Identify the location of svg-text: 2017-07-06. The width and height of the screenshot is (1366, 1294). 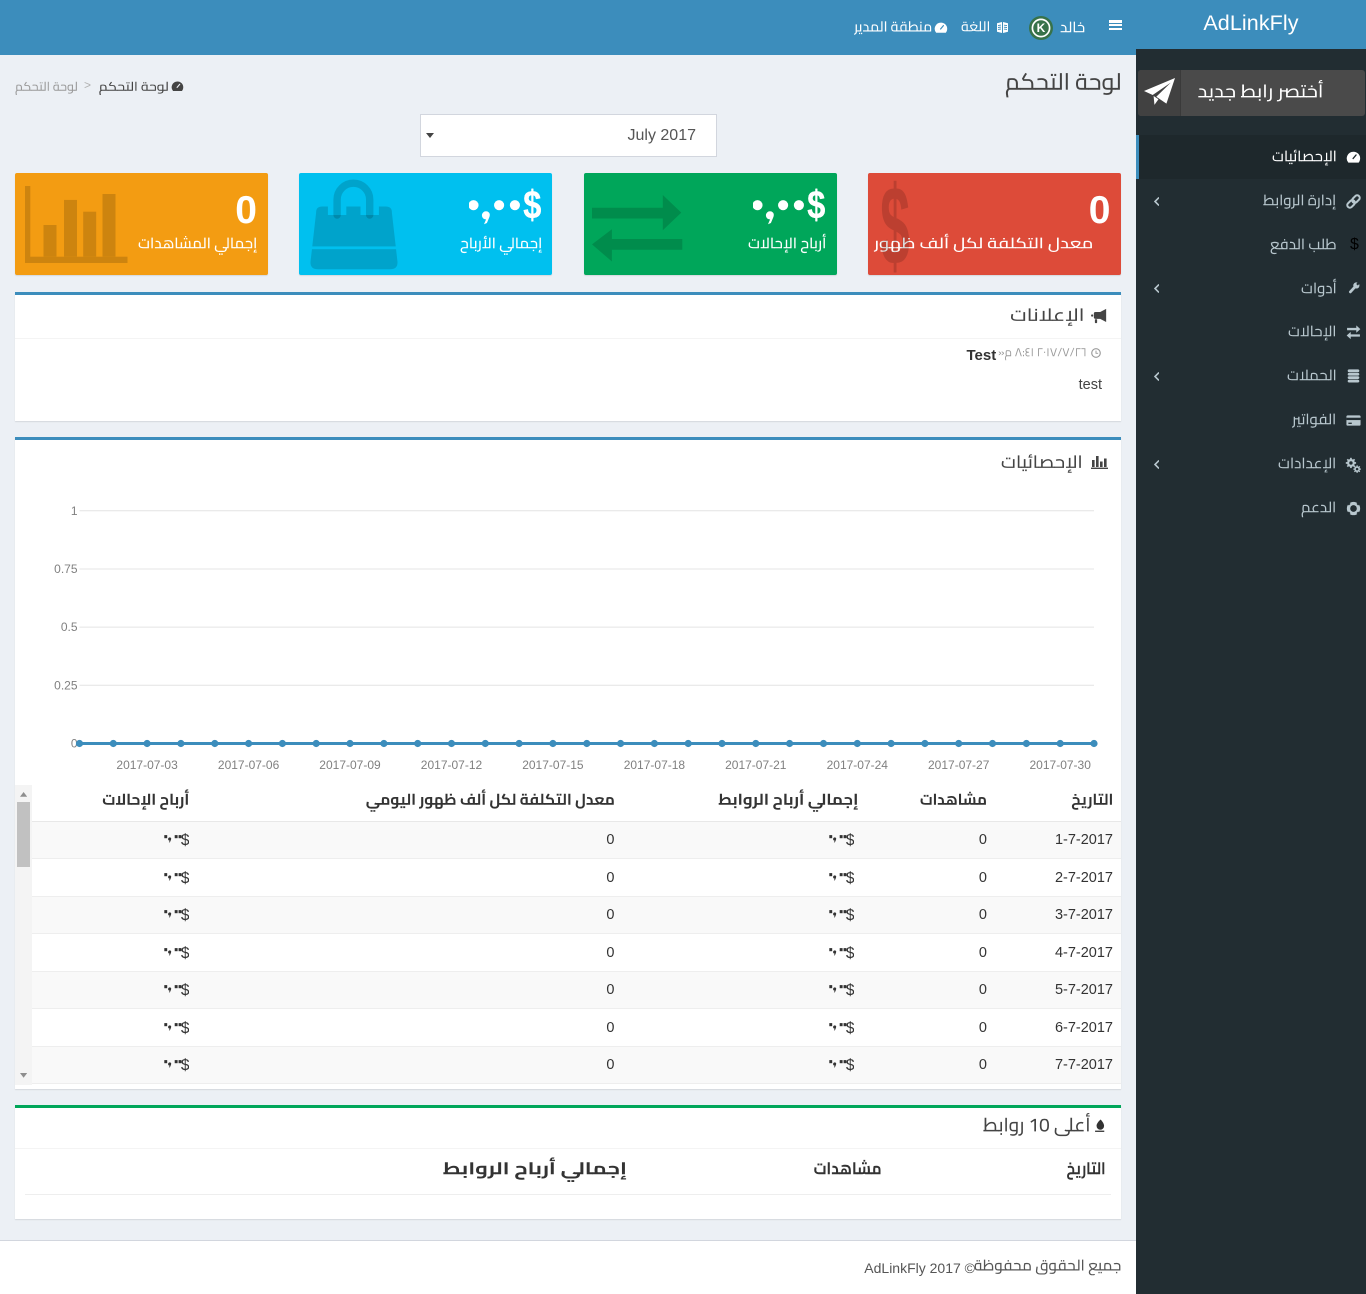
(248, 765).